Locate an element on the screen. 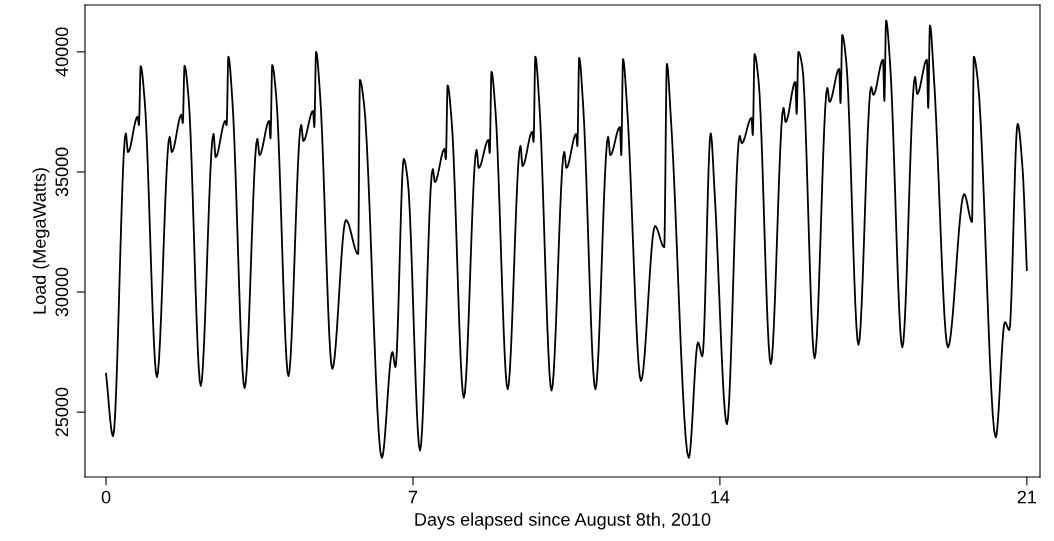  x-tick-label: 21 is located at coordinates (1027, 497).